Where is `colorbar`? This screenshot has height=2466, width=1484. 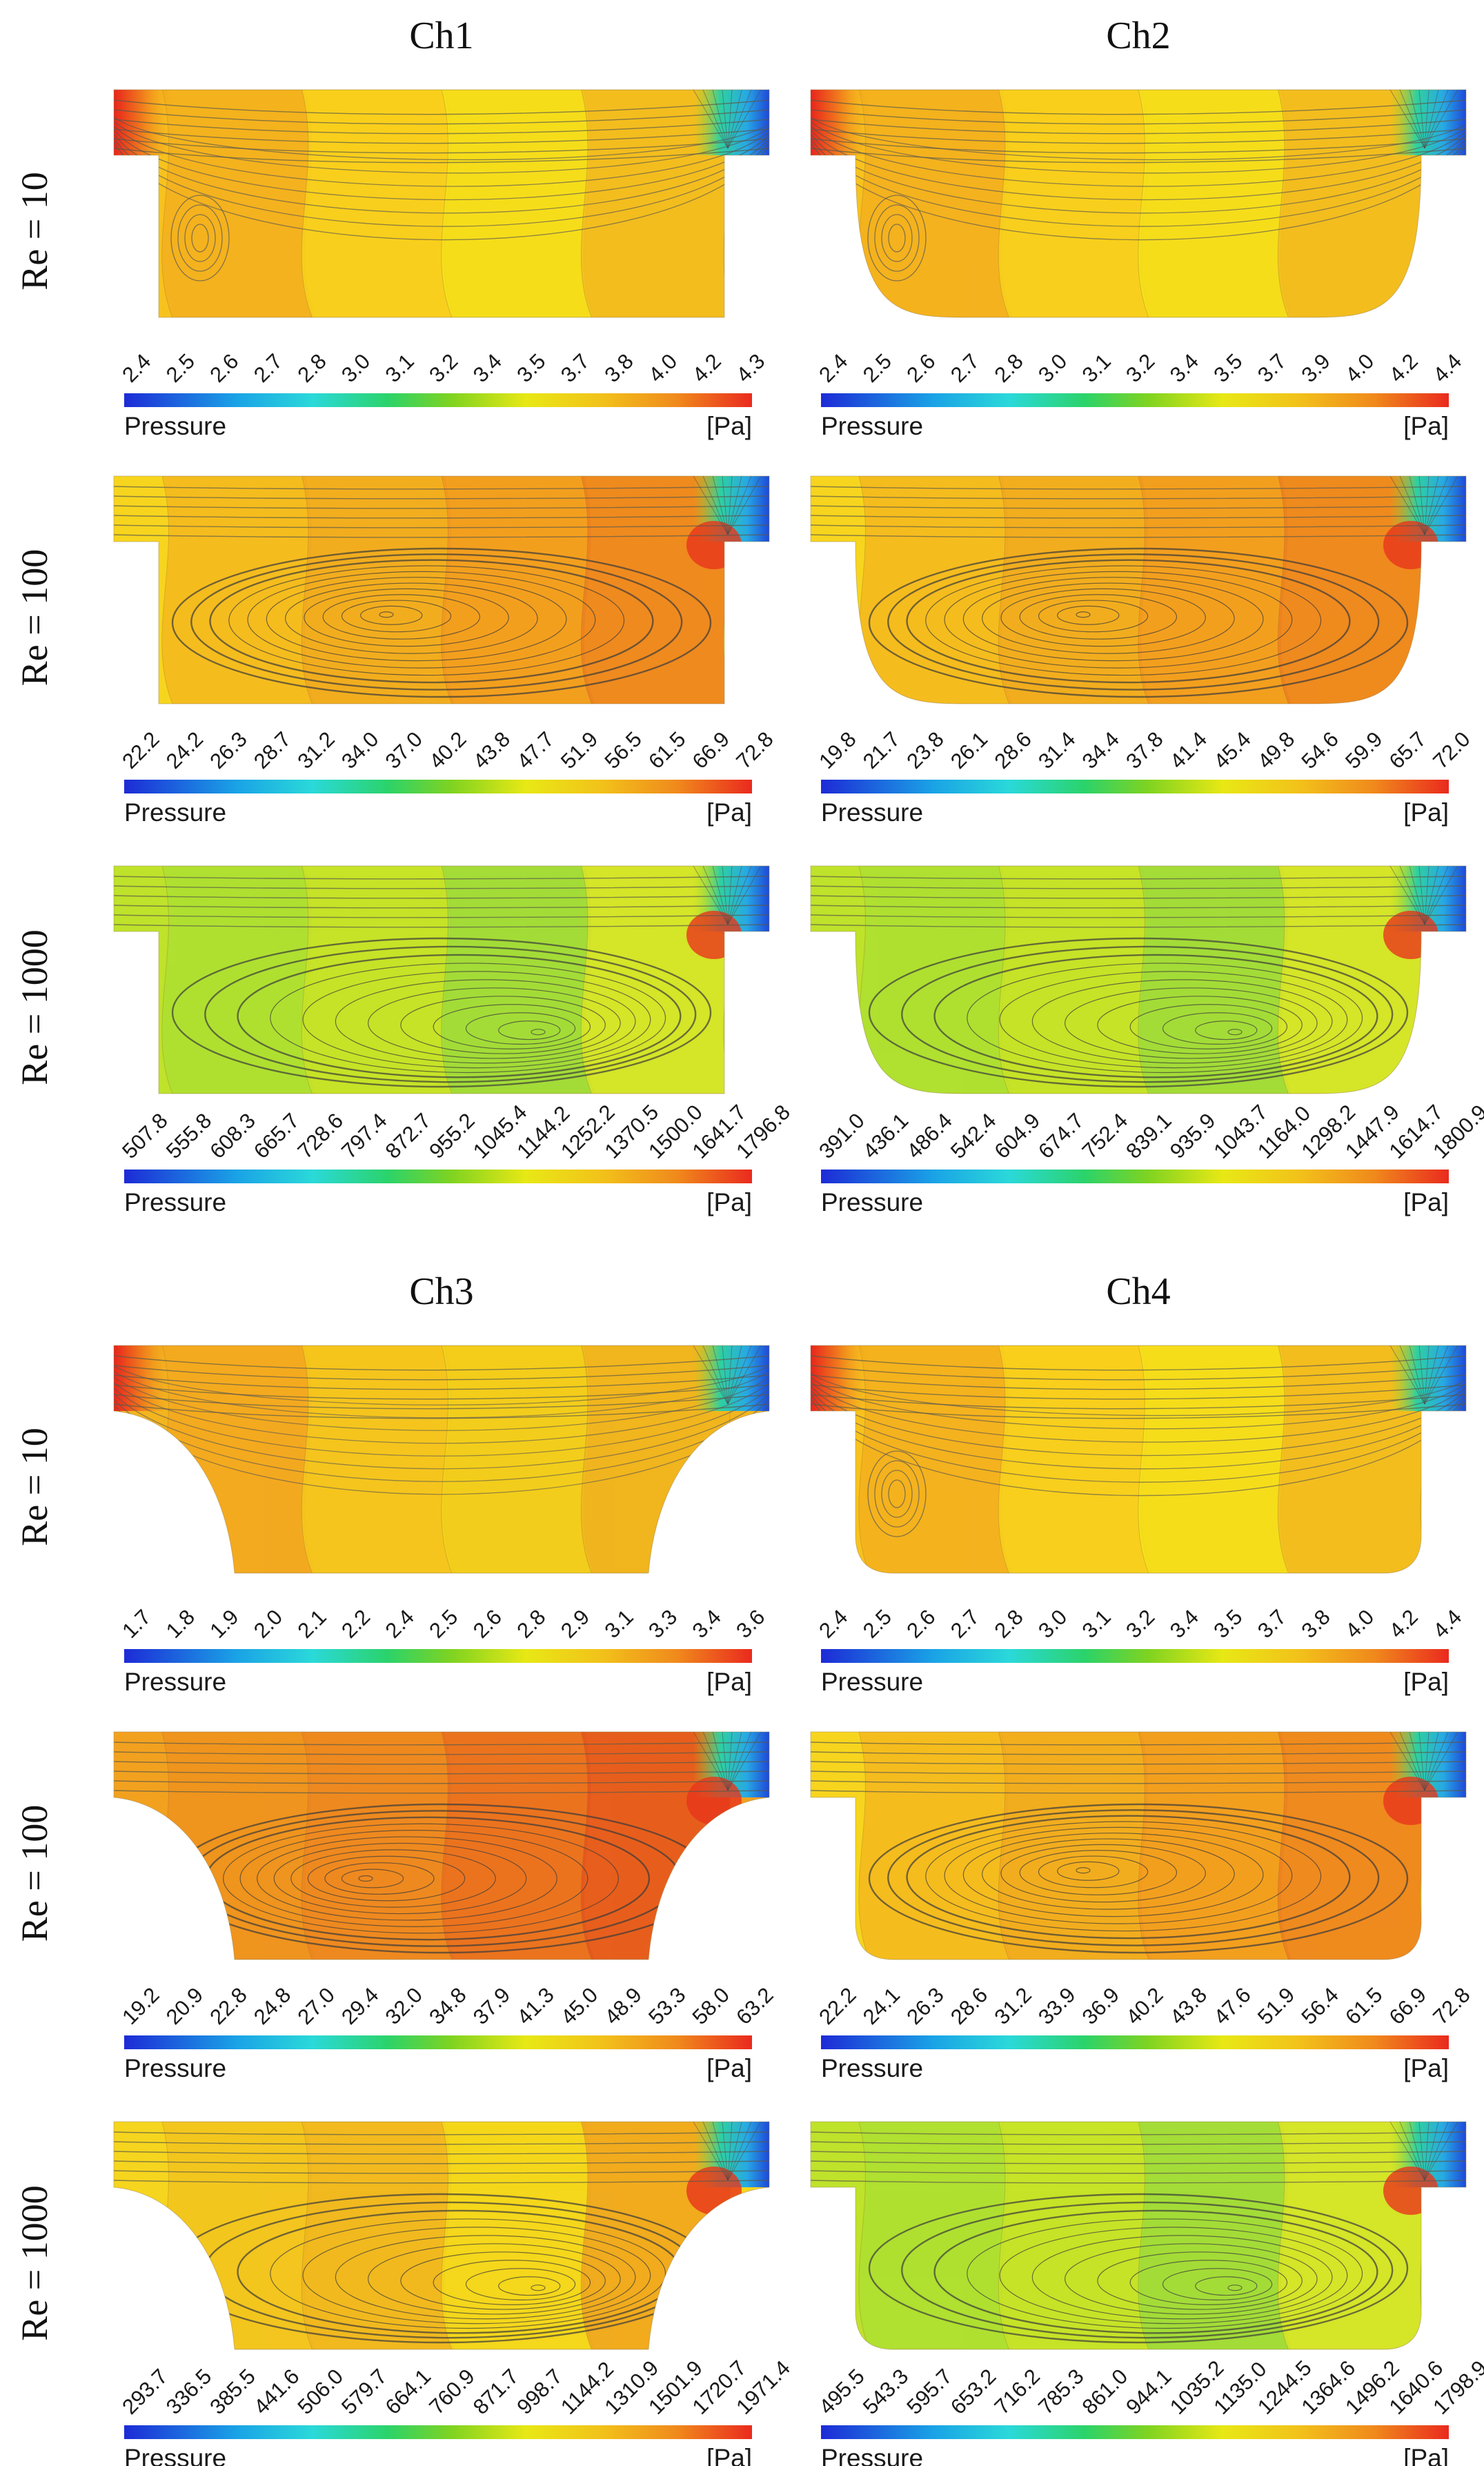 colorbar is located at coordinates (438, 1656).